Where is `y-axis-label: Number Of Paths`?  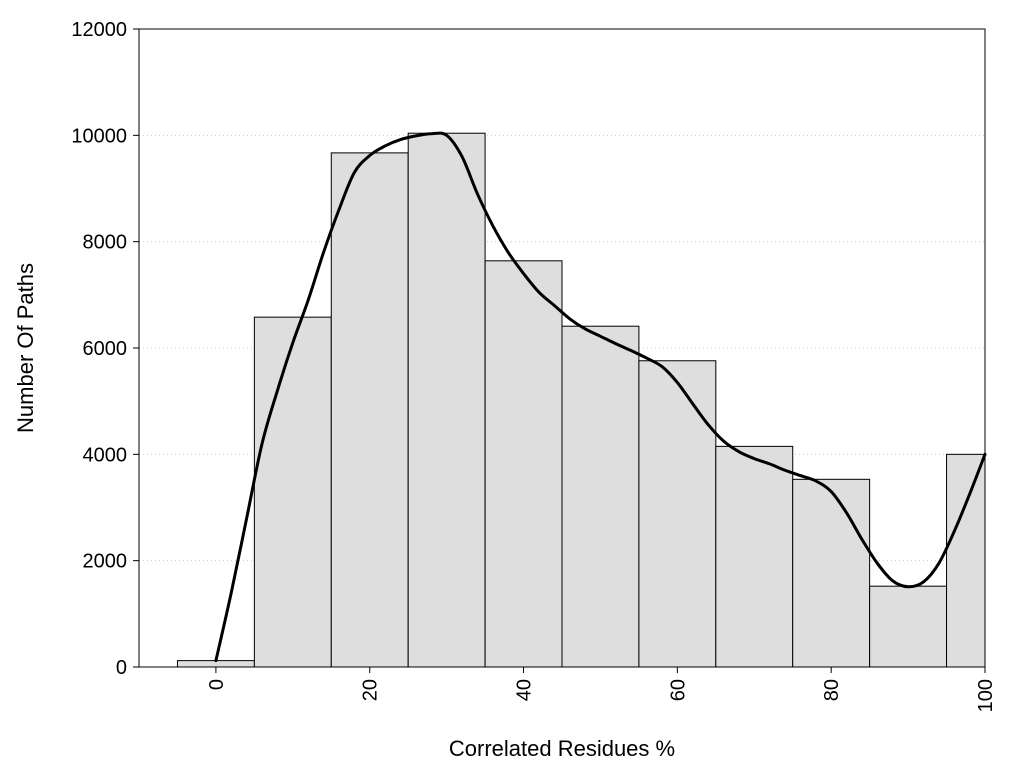 y-axis-label: Number Of Paths is located at coordinates (25, 348).